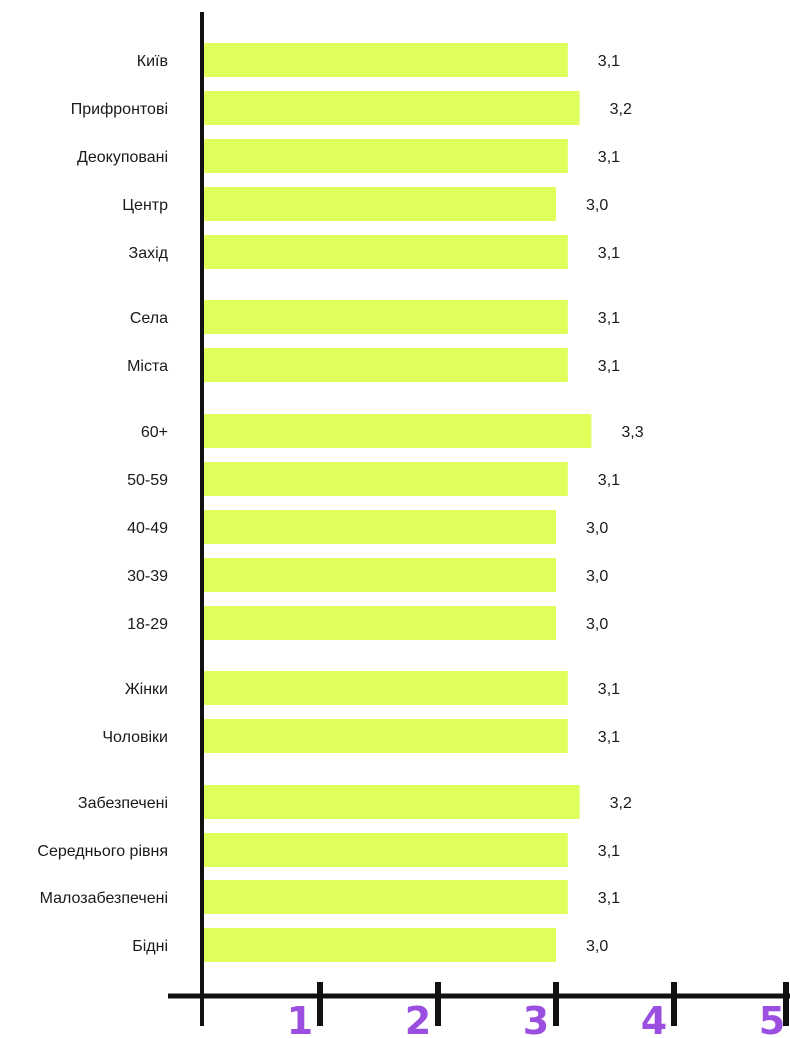 The width and height of the screenshot is (790, 1038). Describe the element at coordinates (154, 432) in the screenshot. I see `category-label: 60+` at that location.